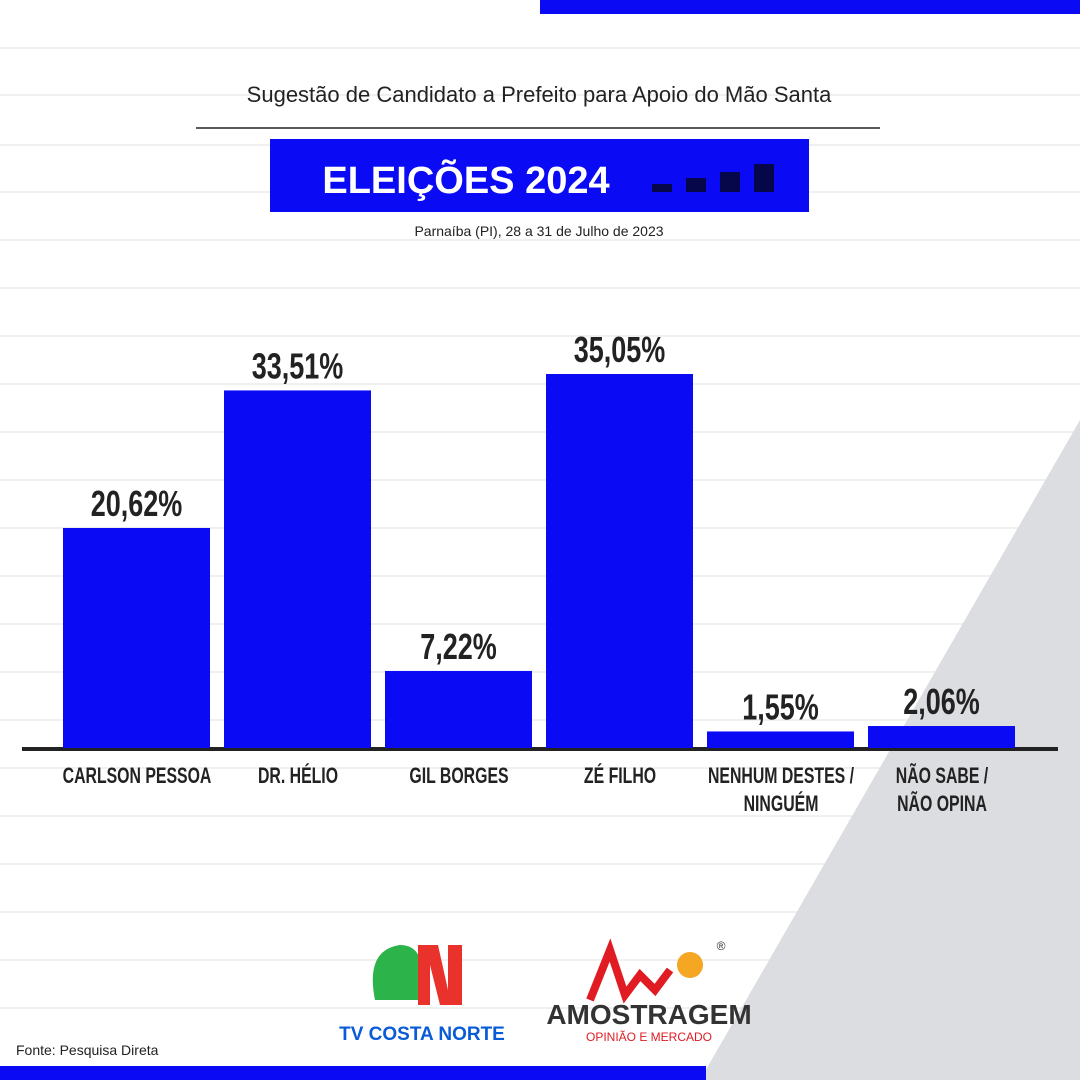 Image resolution: width=1080 pixels, height=1080 pixels. What do you see at coordinates (620, 349) in the screenshot?
I see `value-label: 35,05%` at bounding box center [620, 349].